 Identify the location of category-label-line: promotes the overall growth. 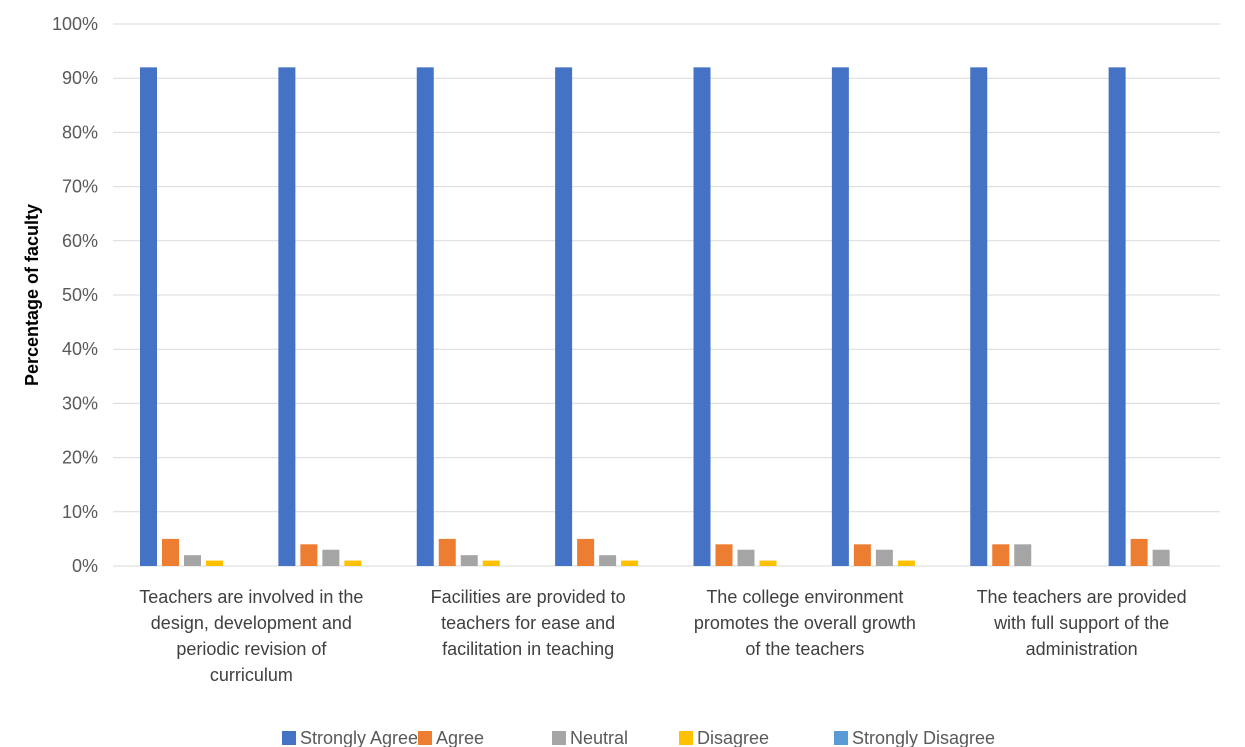
(805, 623).